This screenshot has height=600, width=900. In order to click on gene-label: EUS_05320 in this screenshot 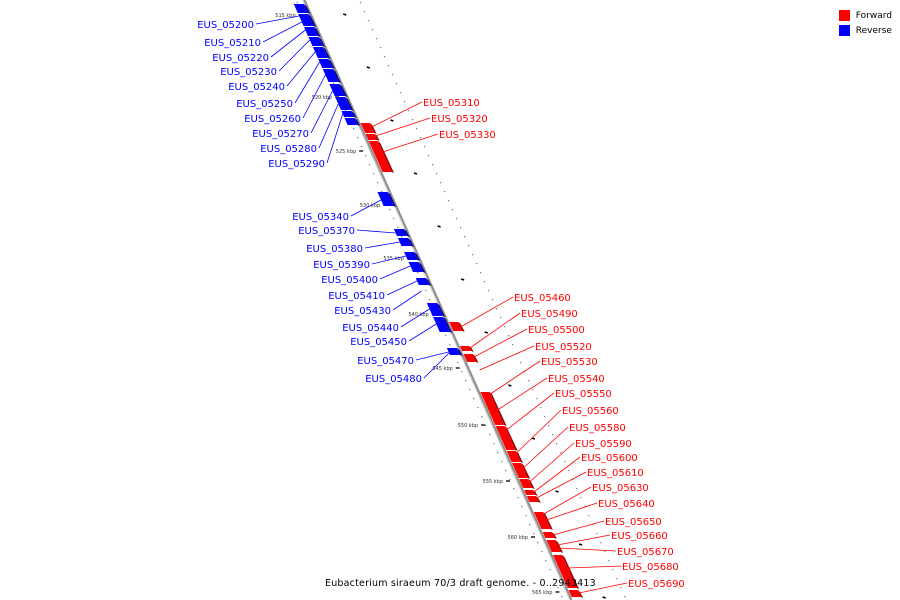, I will do `click(459, 119)`.